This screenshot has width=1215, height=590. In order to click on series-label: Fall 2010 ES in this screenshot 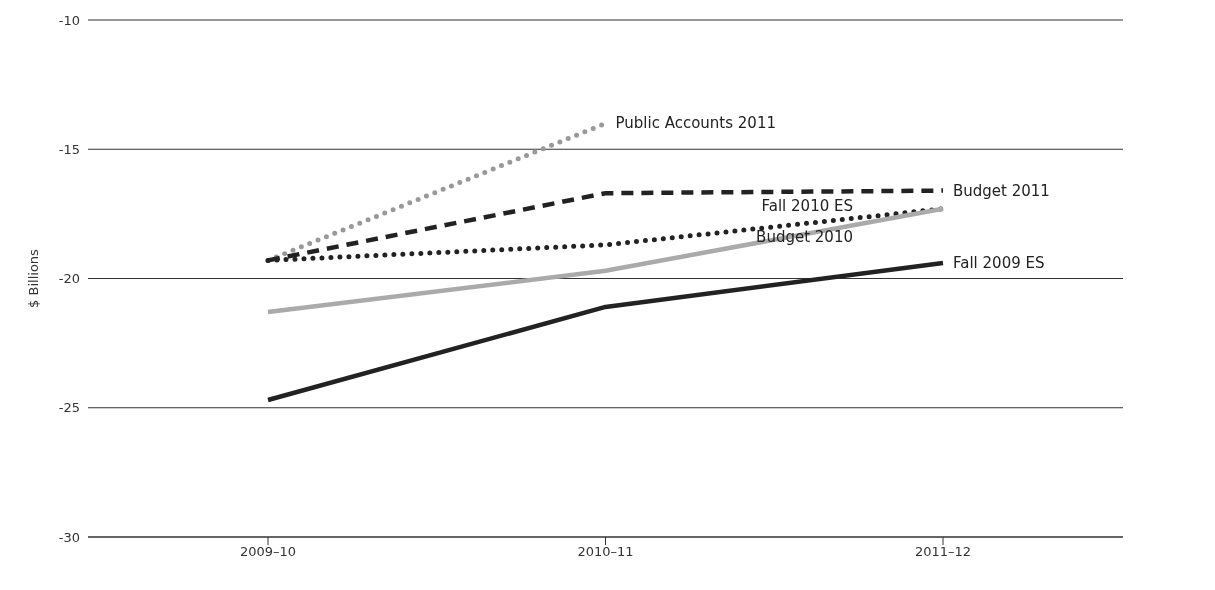, I will do `click(807, 205)`.